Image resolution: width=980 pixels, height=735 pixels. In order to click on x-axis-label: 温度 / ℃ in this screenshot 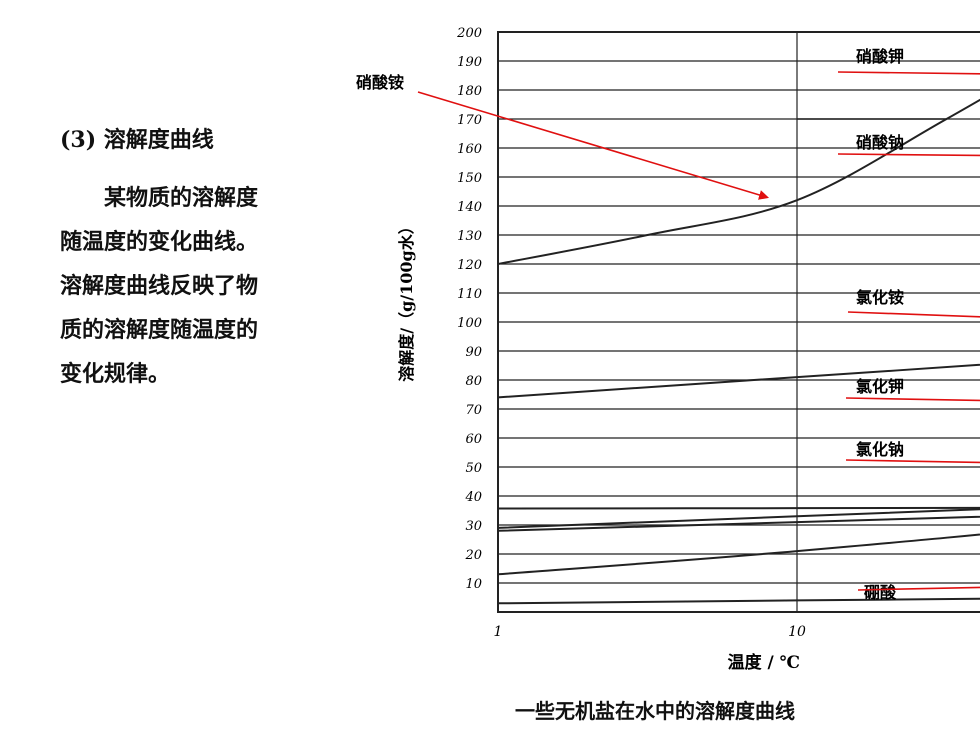, I will do `click(764, 662)`.